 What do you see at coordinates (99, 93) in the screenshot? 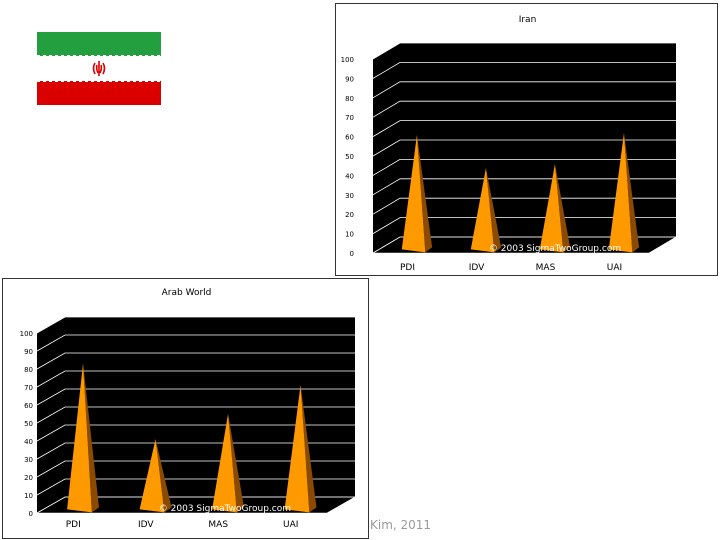
I see `flag-red-band` at bounding box center [99, 93].